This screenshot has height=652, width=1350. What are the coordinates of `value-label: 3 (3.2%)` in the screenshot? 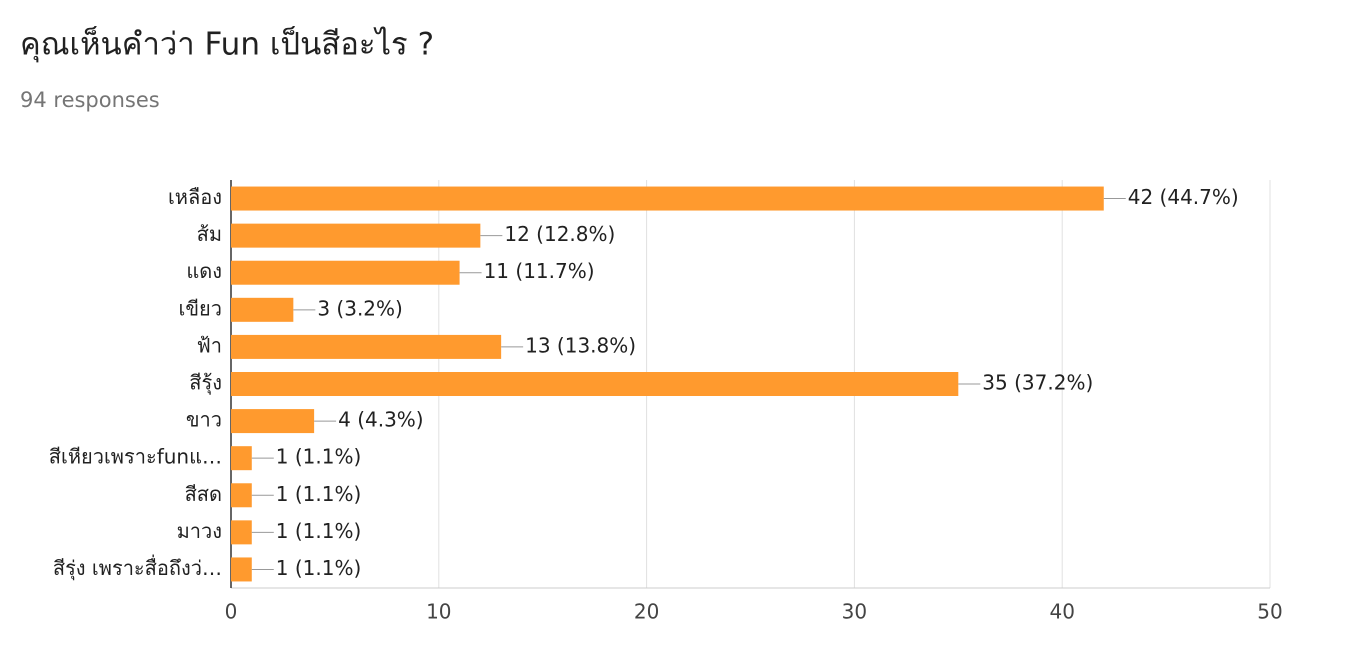 It's located at (360, 308).